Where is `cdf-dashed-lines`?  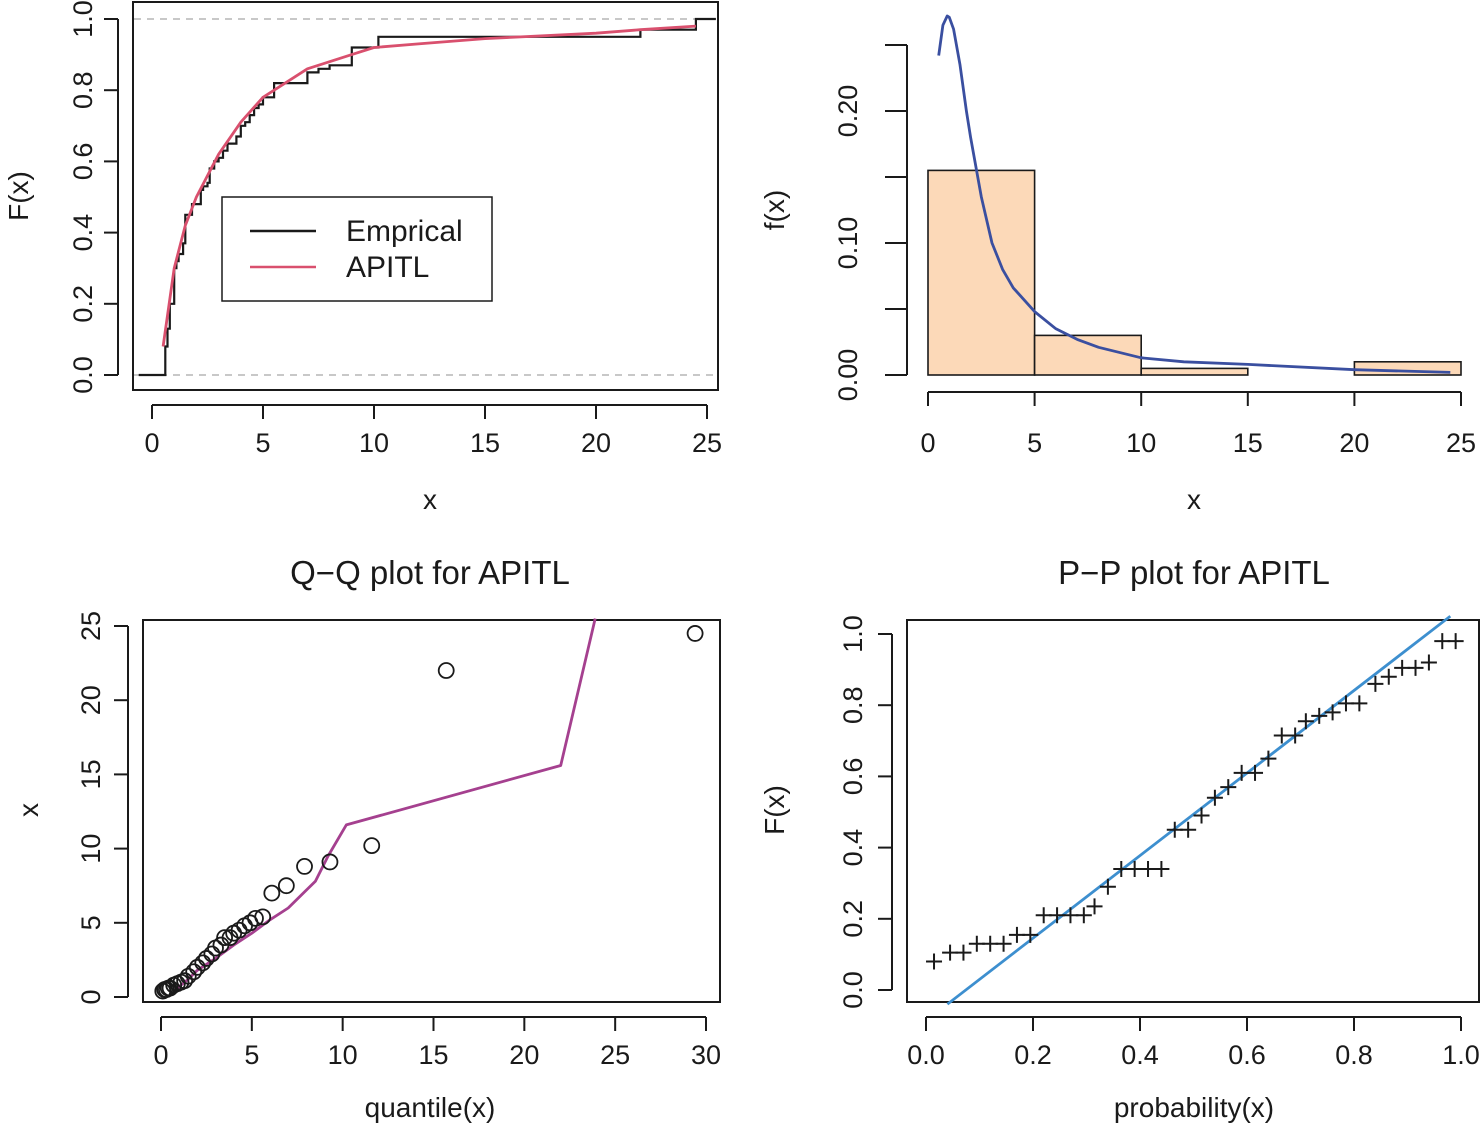
cdf-dashed-lines is located at coordinates (425, 197).